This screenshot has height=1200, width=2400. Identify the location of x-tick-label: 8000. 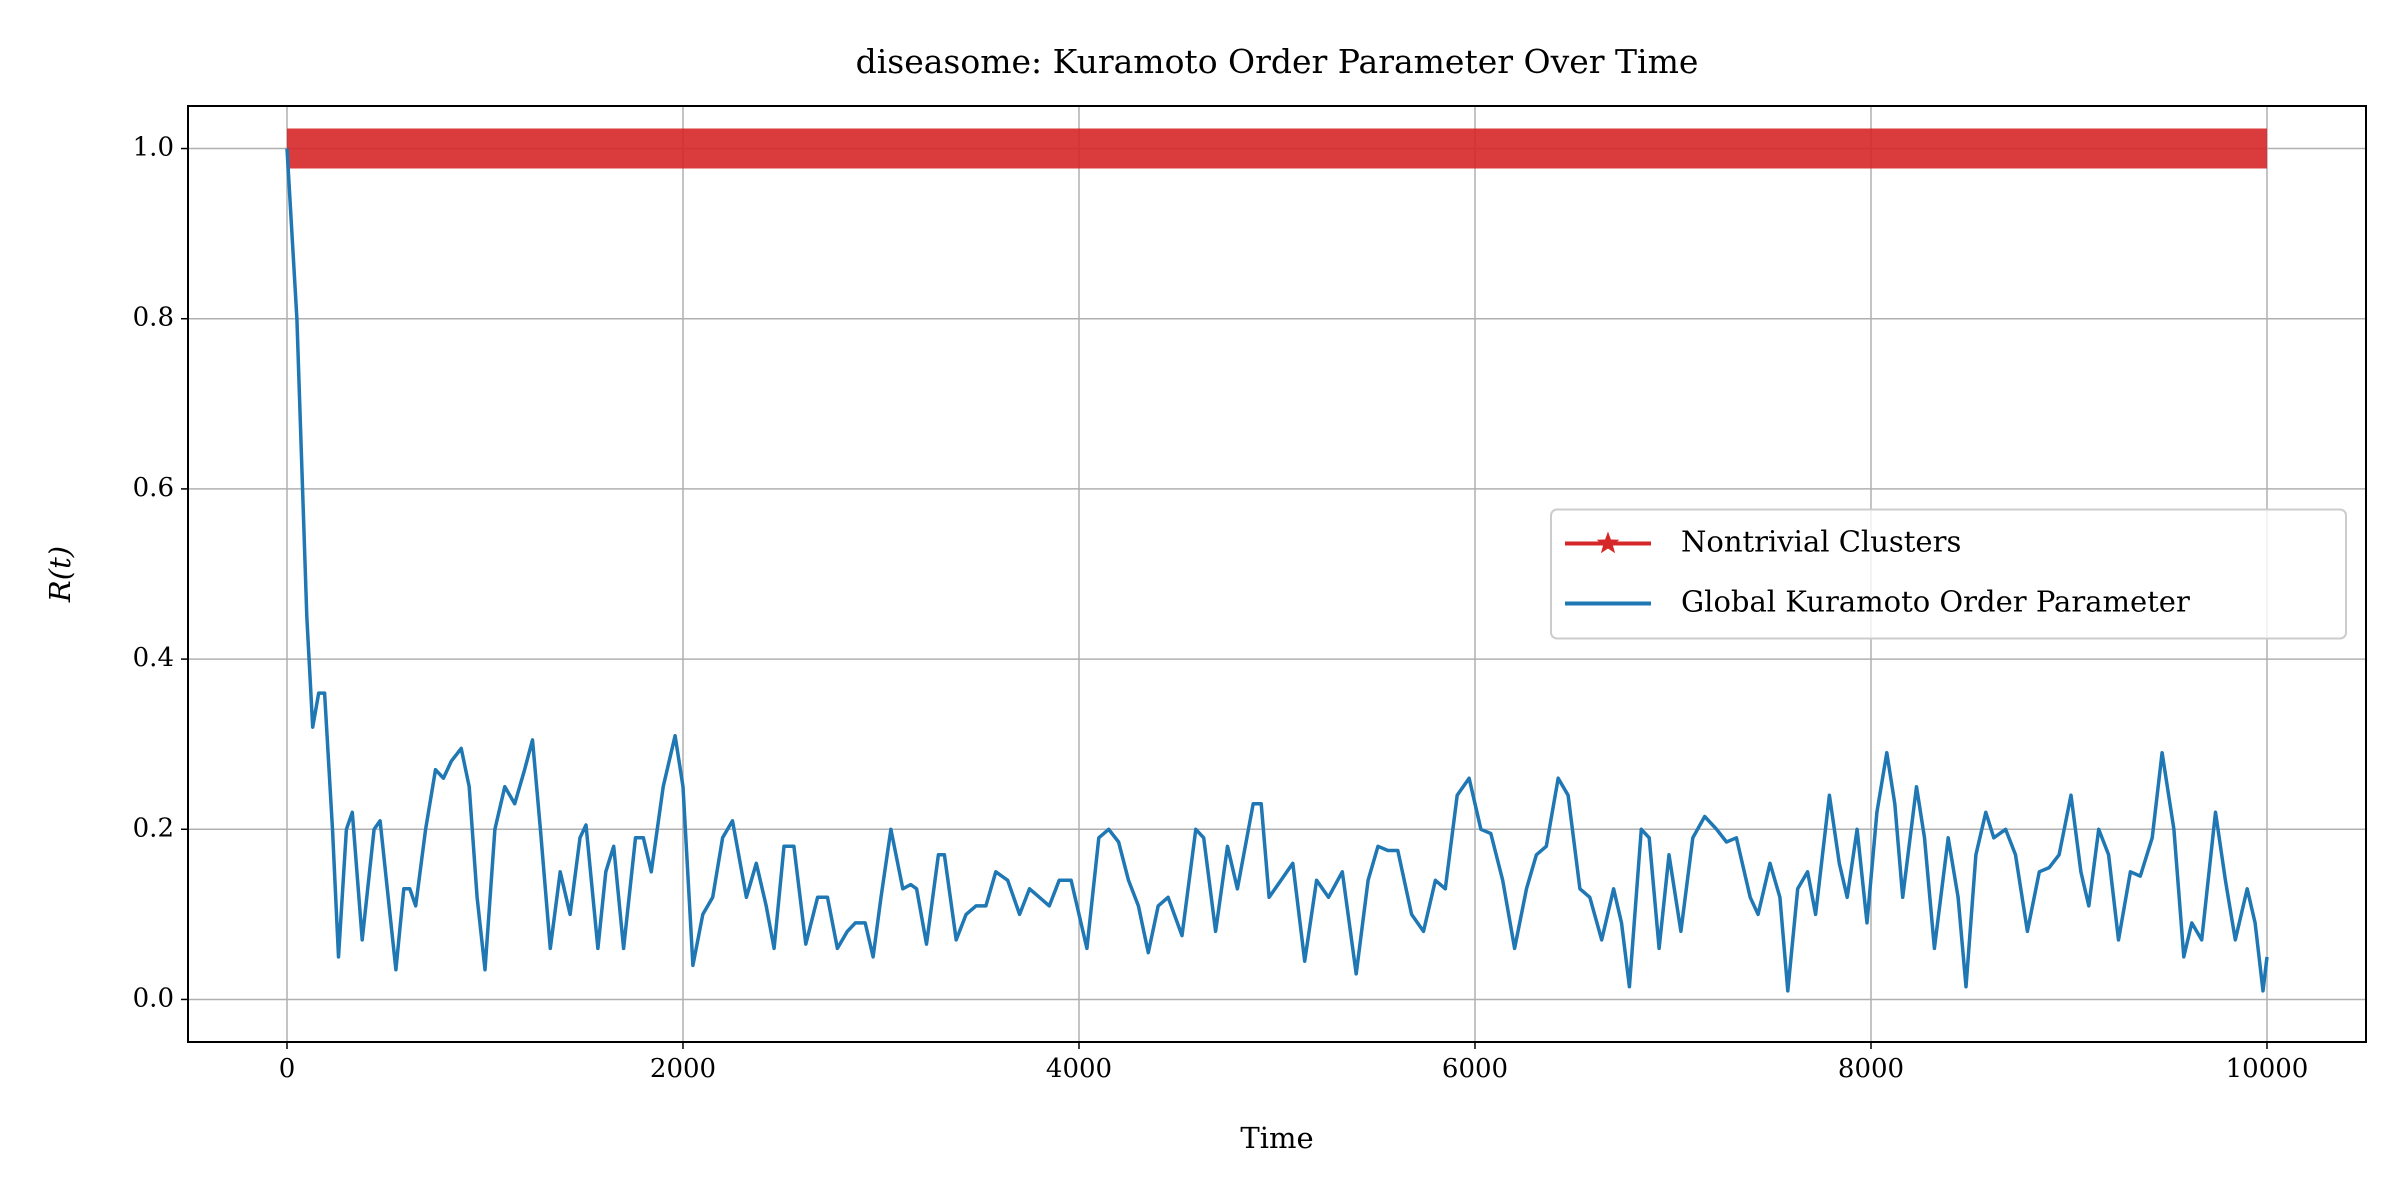
(1871, 1069).